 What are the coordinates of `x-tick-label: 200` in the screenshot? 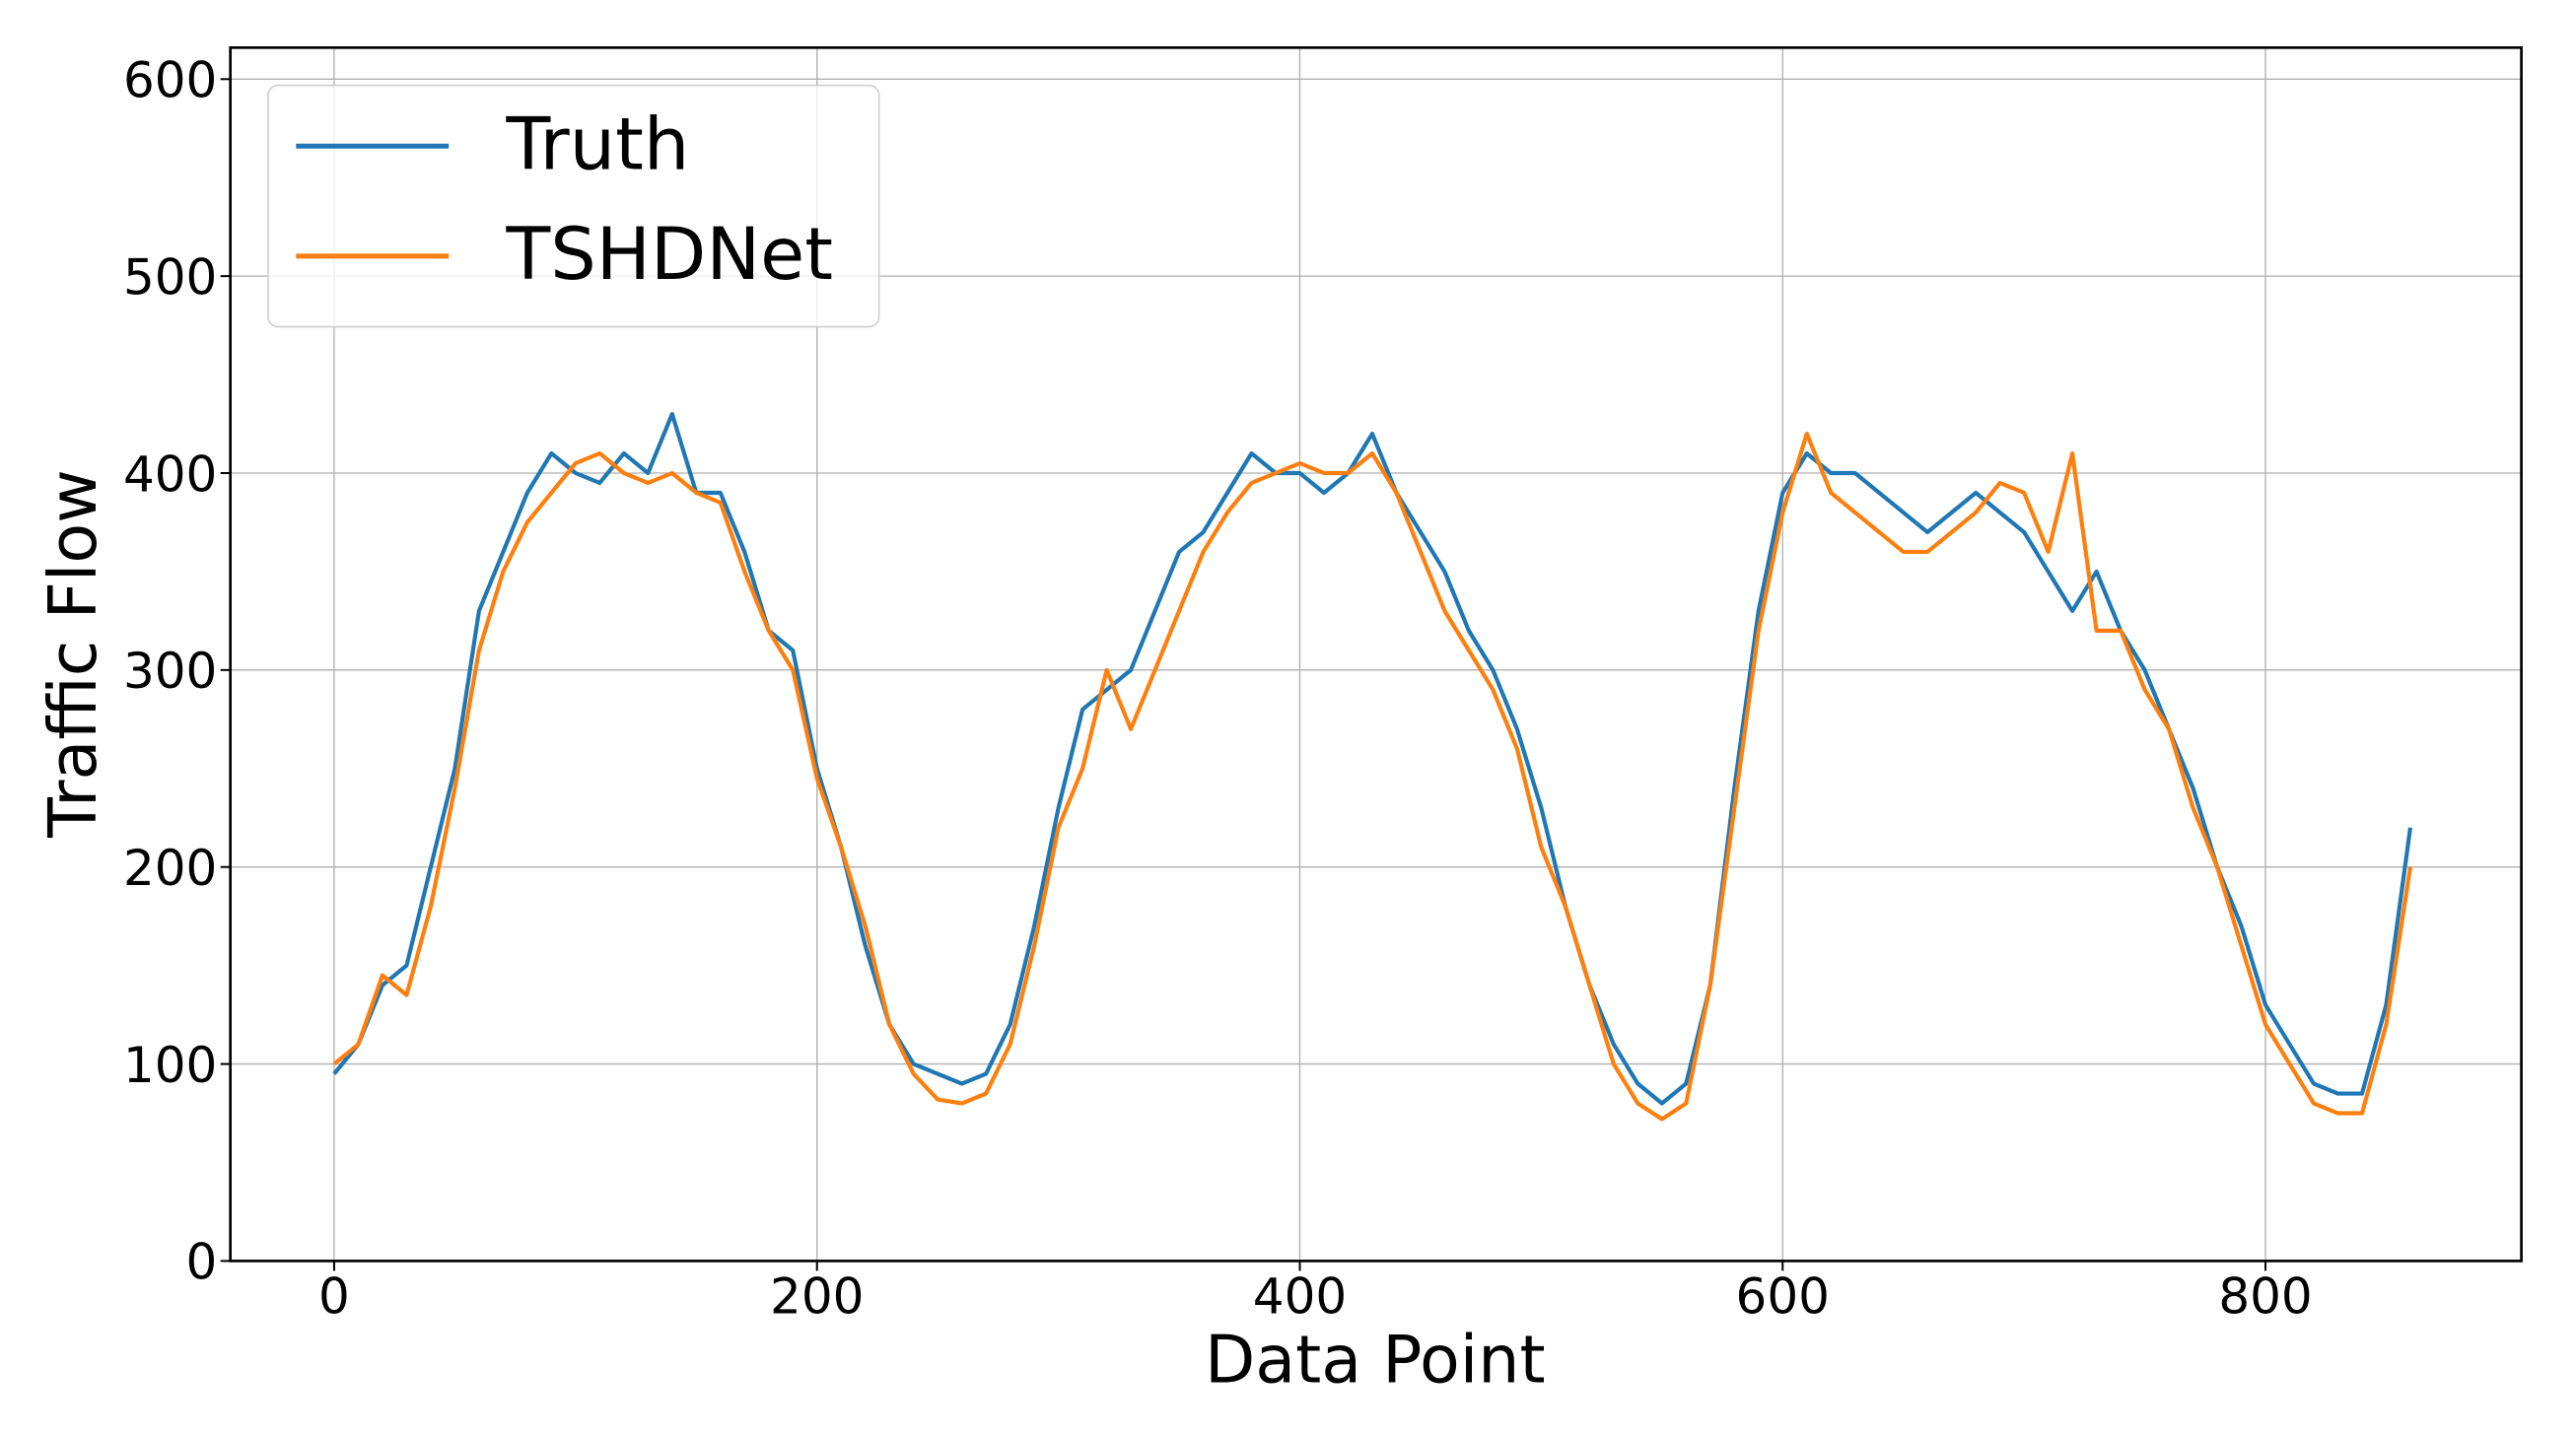 It's located at (817, 1297).